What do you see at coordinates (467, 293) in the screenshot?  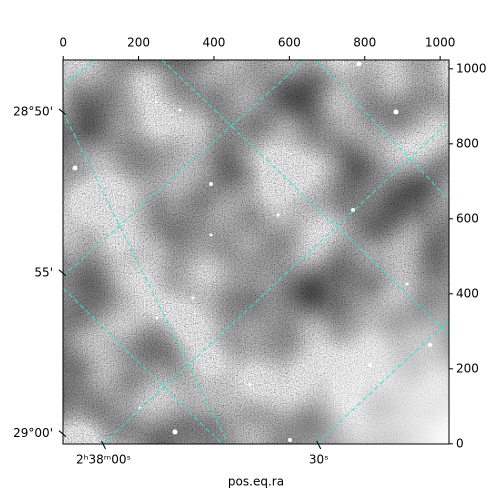 I see `y-tick-label: 400` at bounding box center [467, 293].